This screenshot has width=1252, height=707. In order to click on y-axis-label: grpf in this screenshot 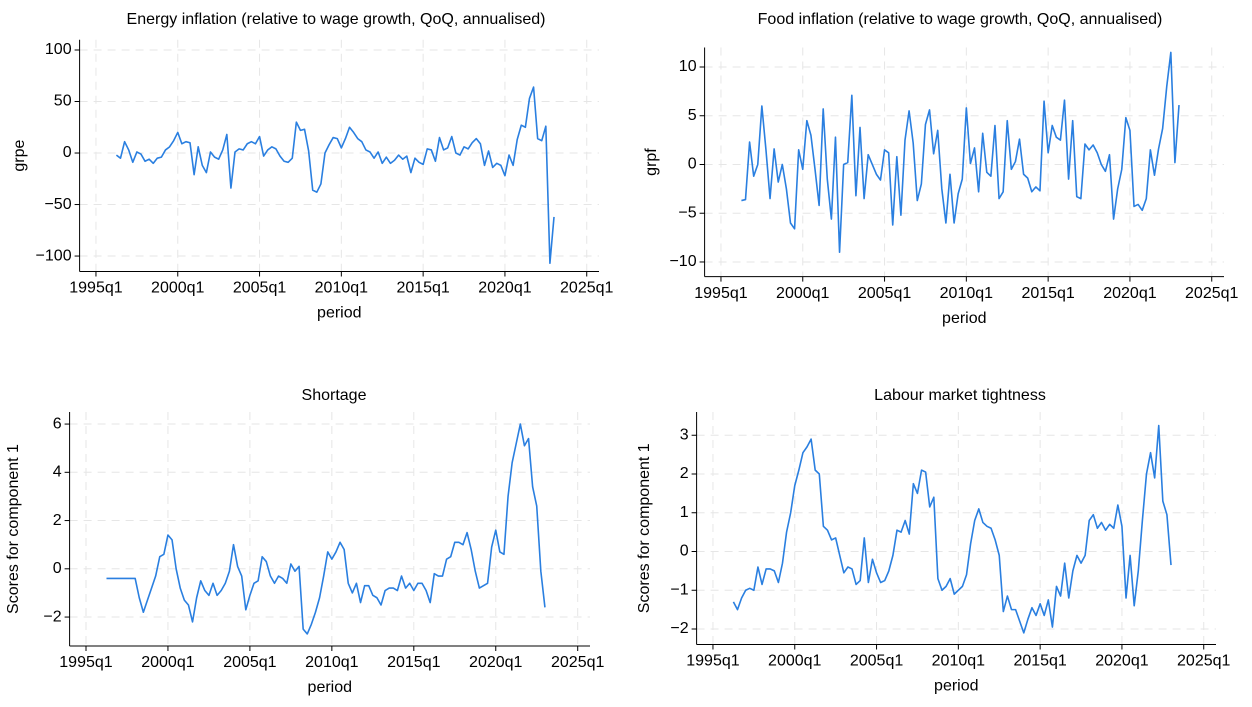, I will do `click(651, 162)`.